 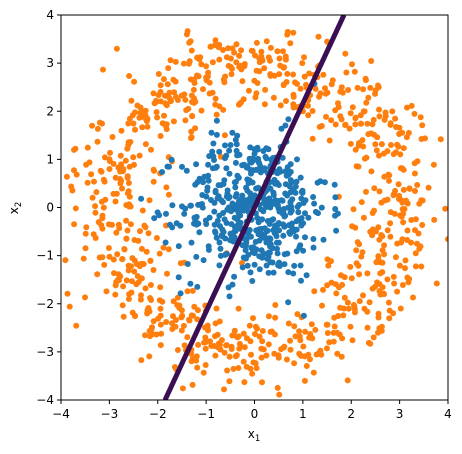 I want to click on x-tick-label: −3, so click(x=110, y=414).